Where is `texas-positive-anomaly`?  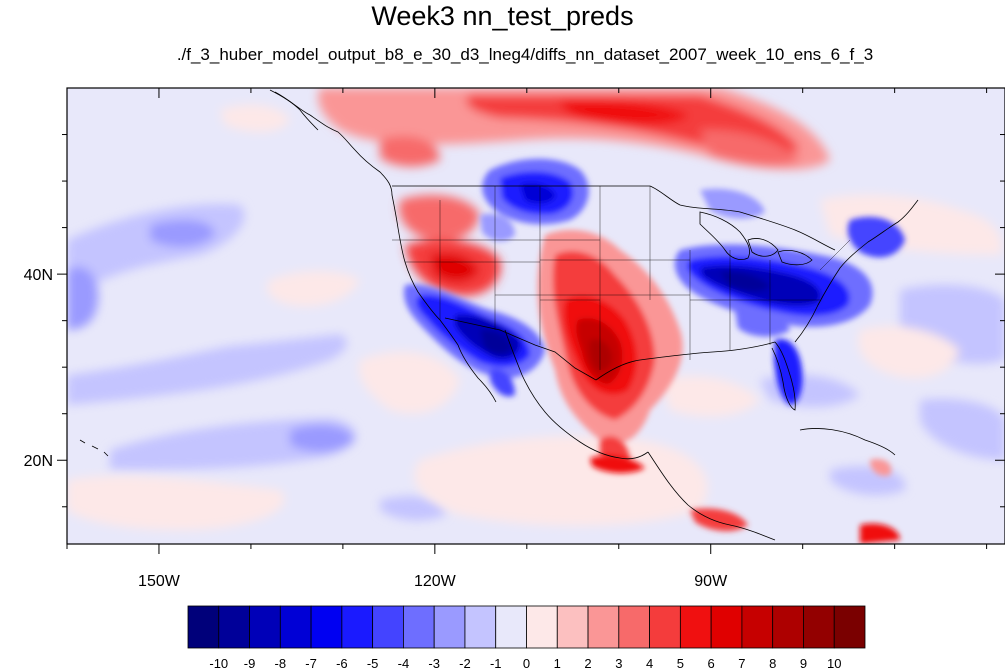 texas-positive-anomaly is located at coordinates (610, 348).